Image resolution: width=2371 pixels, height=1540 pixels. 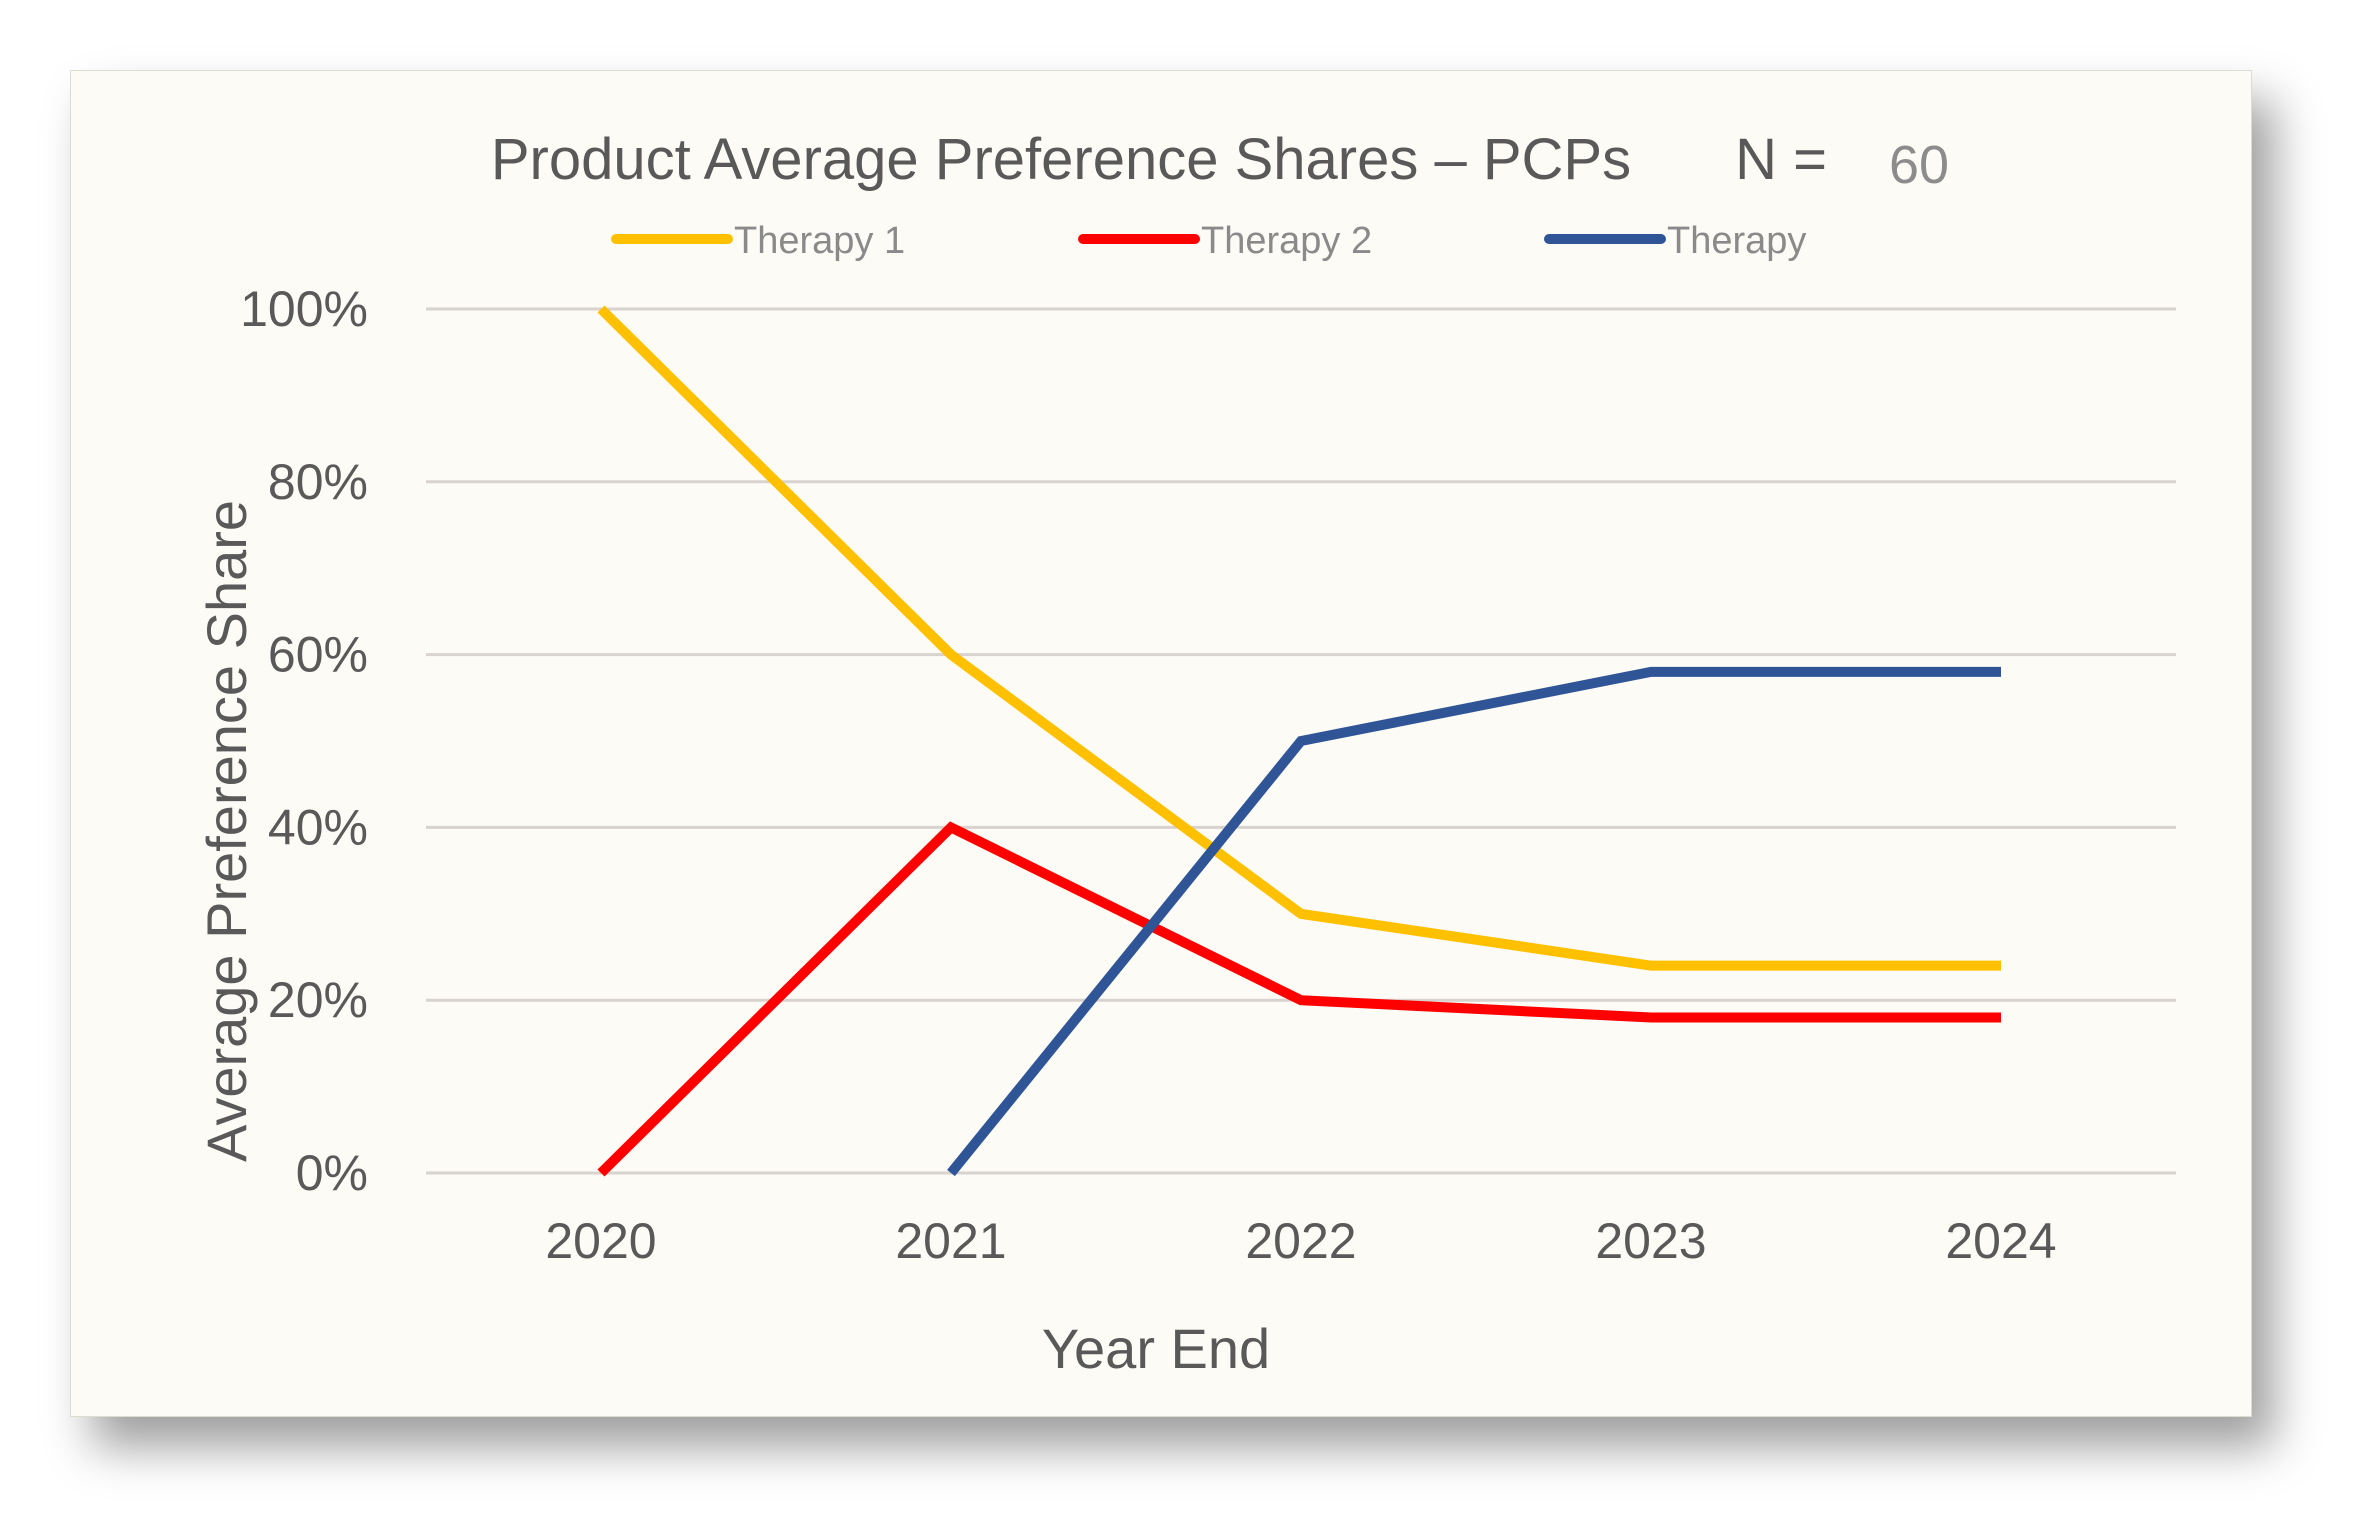 I want to click on x-axis-ticks: 2020 2021 2022 2023 2024, so click(x=1300, y=1241).